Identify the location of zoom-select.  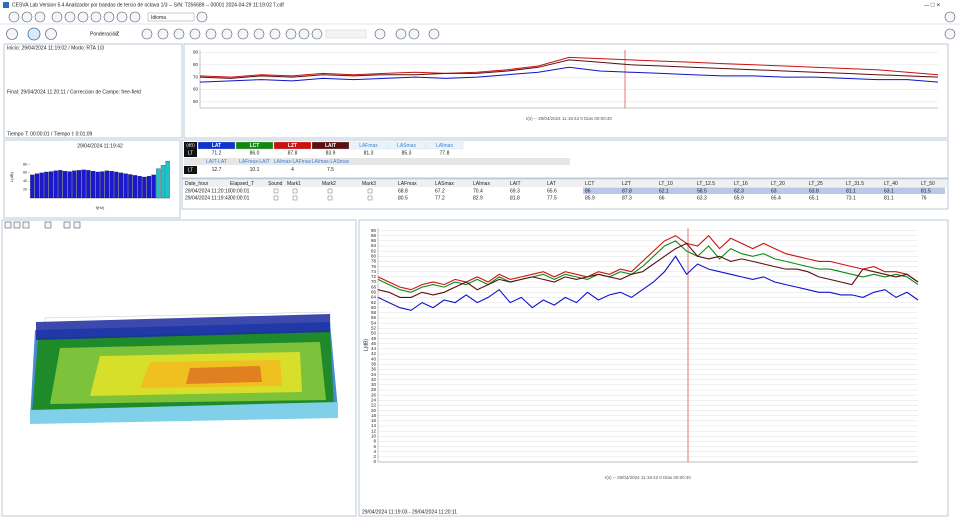
(346, 34).